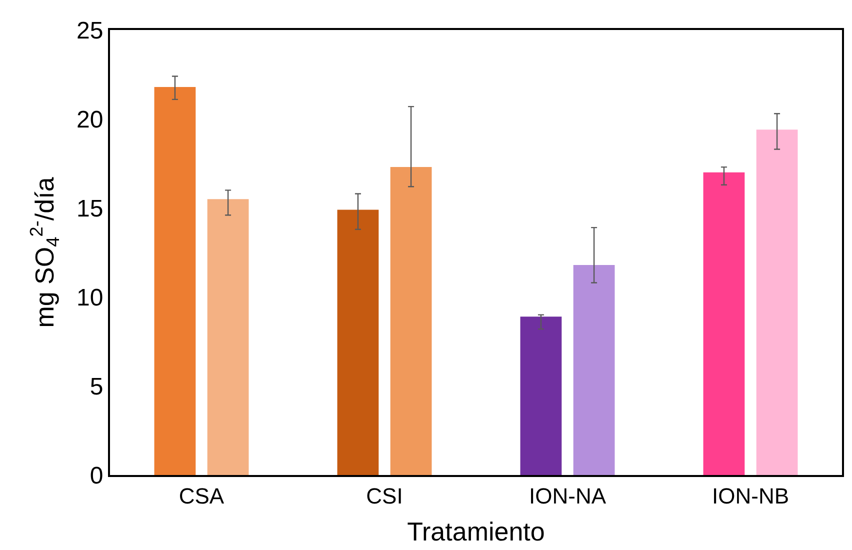 The width and height of the screenshot is (852, 550). Describe the element at coordinates (97, 386) in the screenshot. I see `y-tick-label: 5` at that location.